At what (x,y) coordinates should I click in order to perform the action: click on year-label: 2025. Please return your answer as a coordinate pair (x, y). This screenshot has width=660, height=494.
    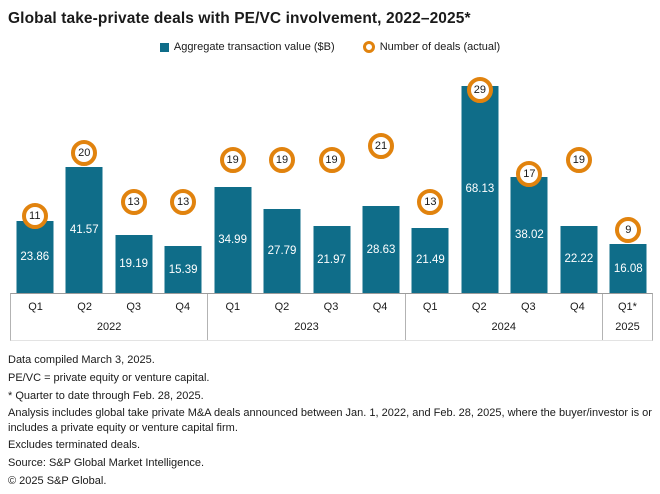
    Looking at the image, I should click on (627, 327).